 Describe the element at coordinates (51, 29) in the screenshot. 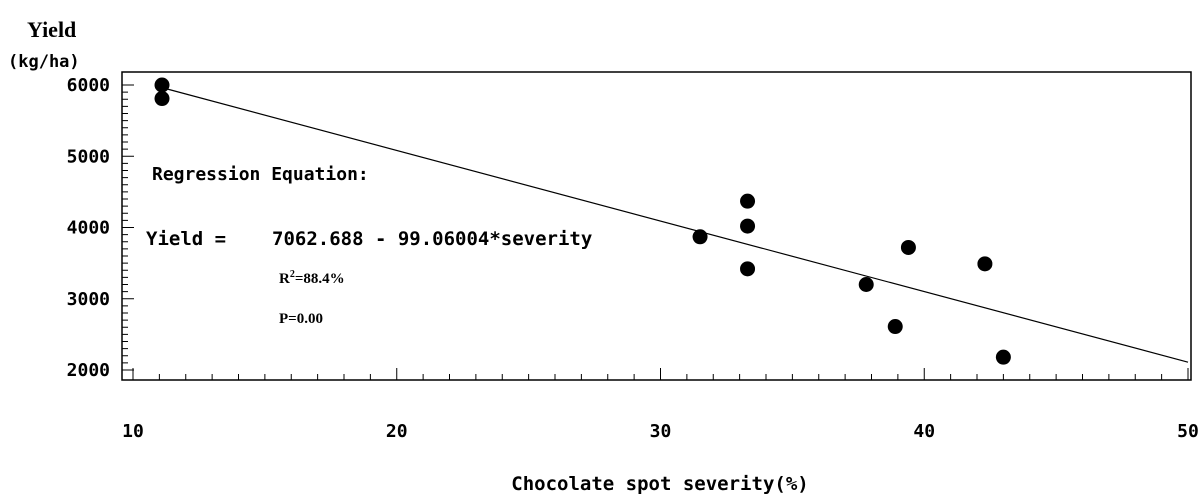

I see `y-axis-label-line1: Yield` at that location.